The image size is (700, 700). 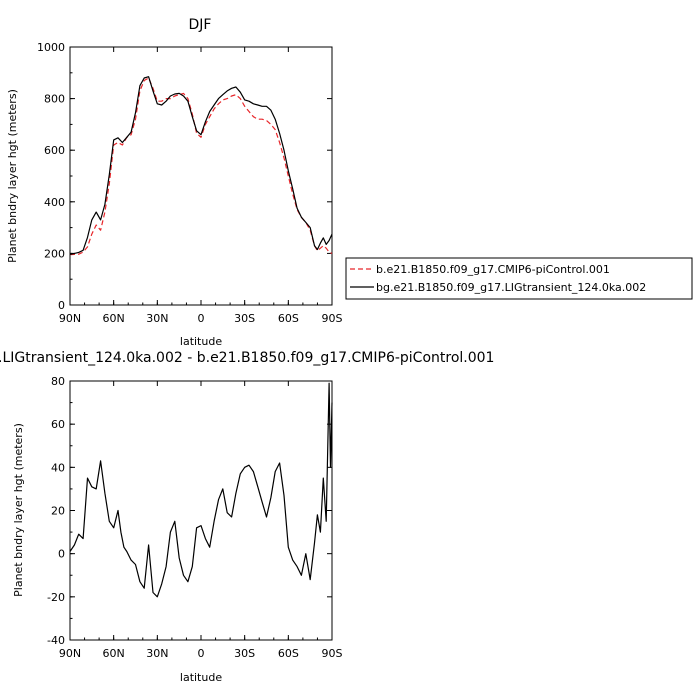 I want to click on top-x-tick-label: 30S, so click(x=244, y=318).